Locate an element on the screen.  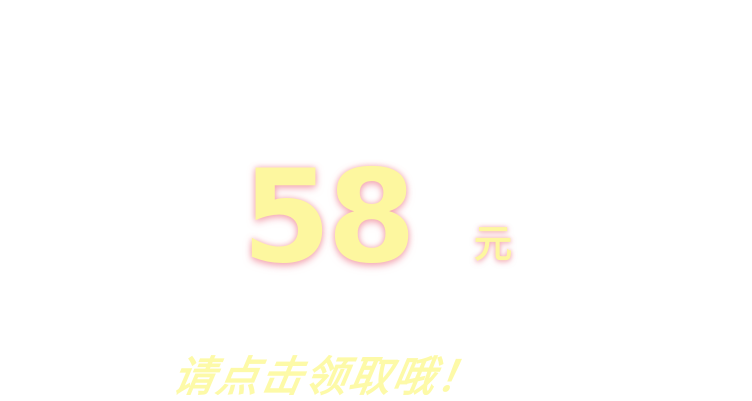
coupon-amount: 58 is located at coordinates (329, 217).